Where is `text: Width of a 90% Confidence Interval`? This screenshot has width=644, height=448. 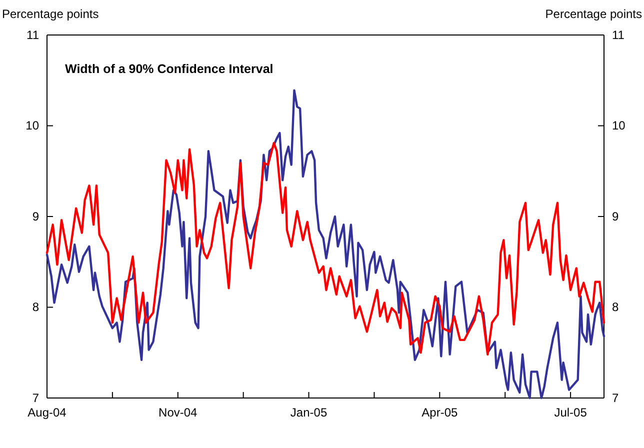 text: Width of a 90% Confidence Interval is located at coordinates (169, 69).